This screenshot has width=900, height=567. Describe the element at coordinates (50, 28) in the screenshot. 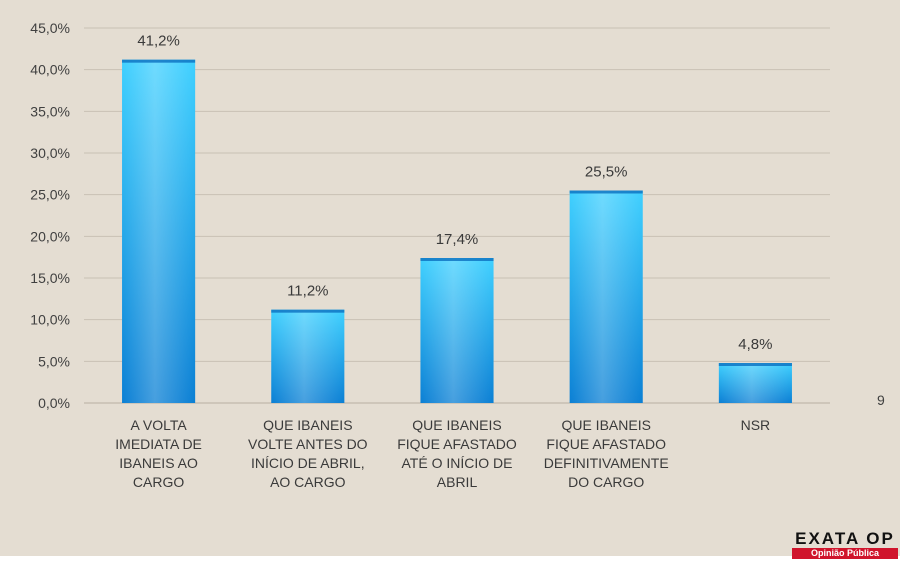

I see `y-tick-label: 45,0%` at that location.